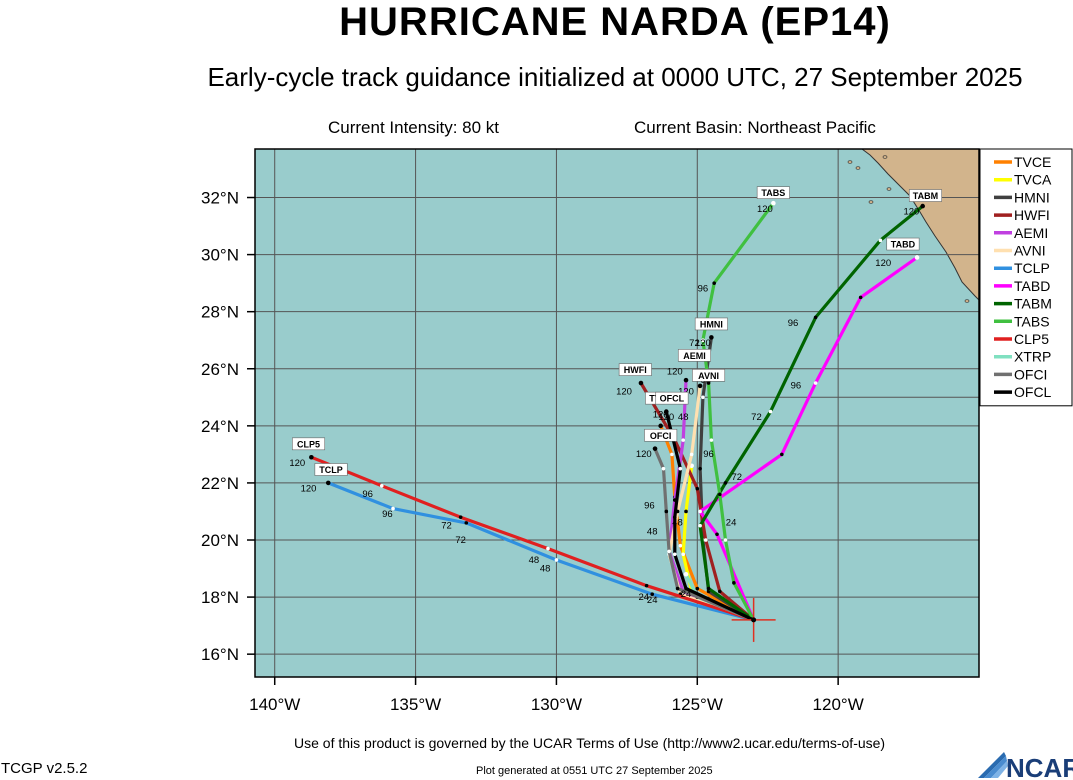  I want to click on version-label: TCGP v2.5.2, so click(44, 768).